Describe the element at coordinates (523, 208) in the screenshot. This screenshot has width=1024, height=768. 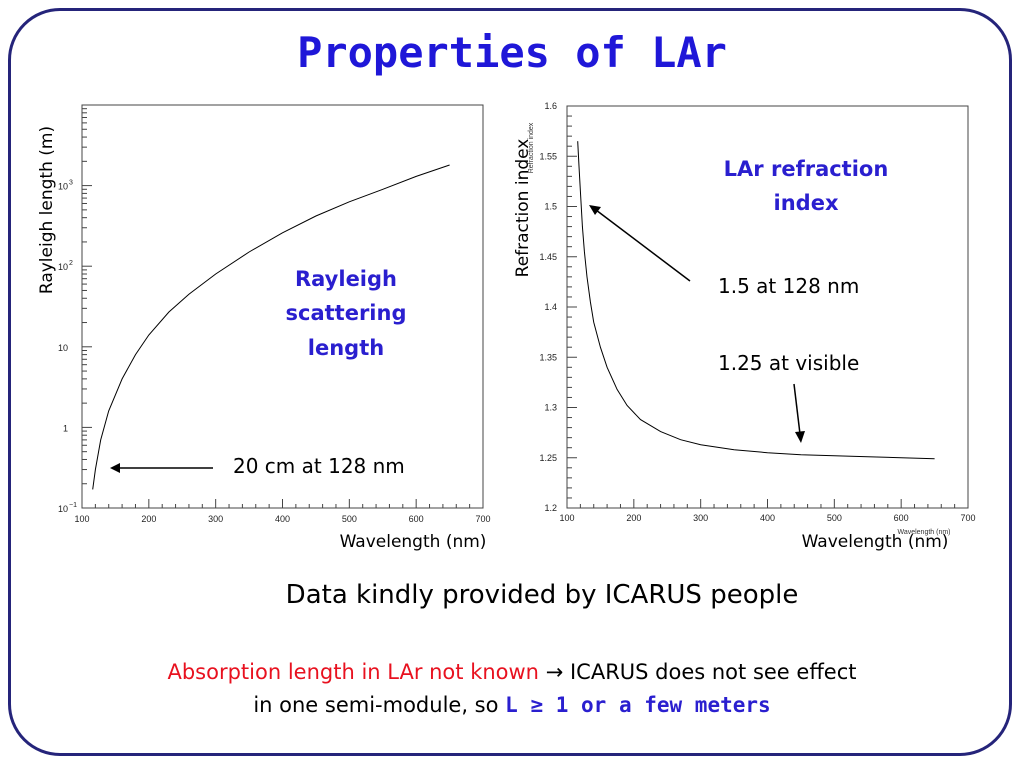
I see `right-y-axis-title: Refraction index` at that location.